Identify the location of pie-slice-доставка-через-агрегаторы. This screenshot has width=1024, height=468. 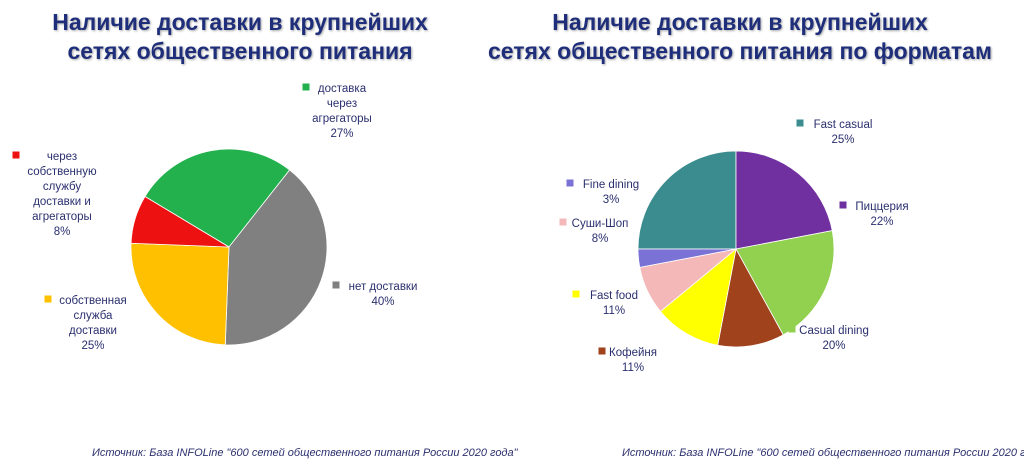
(217, 198).